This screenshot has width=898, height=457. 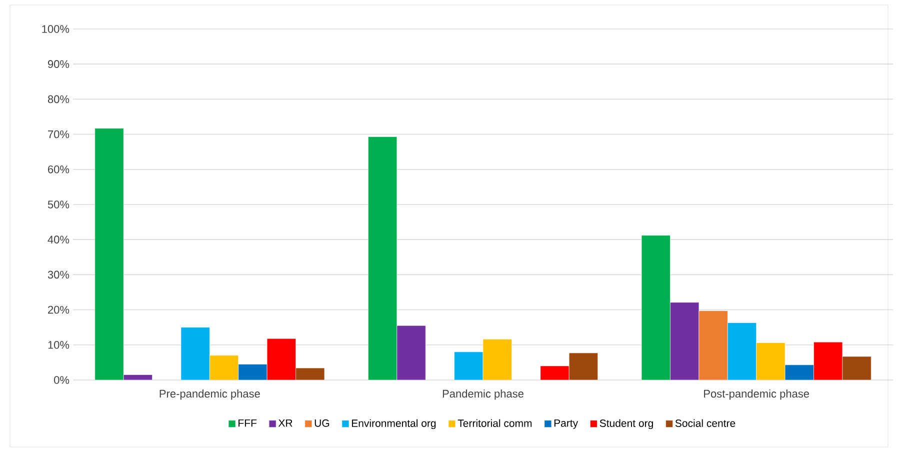 What do you see at coordinates (247, 423) in the screenshot?
I see `legend-label: FFF` at bounding box center [247, 423].